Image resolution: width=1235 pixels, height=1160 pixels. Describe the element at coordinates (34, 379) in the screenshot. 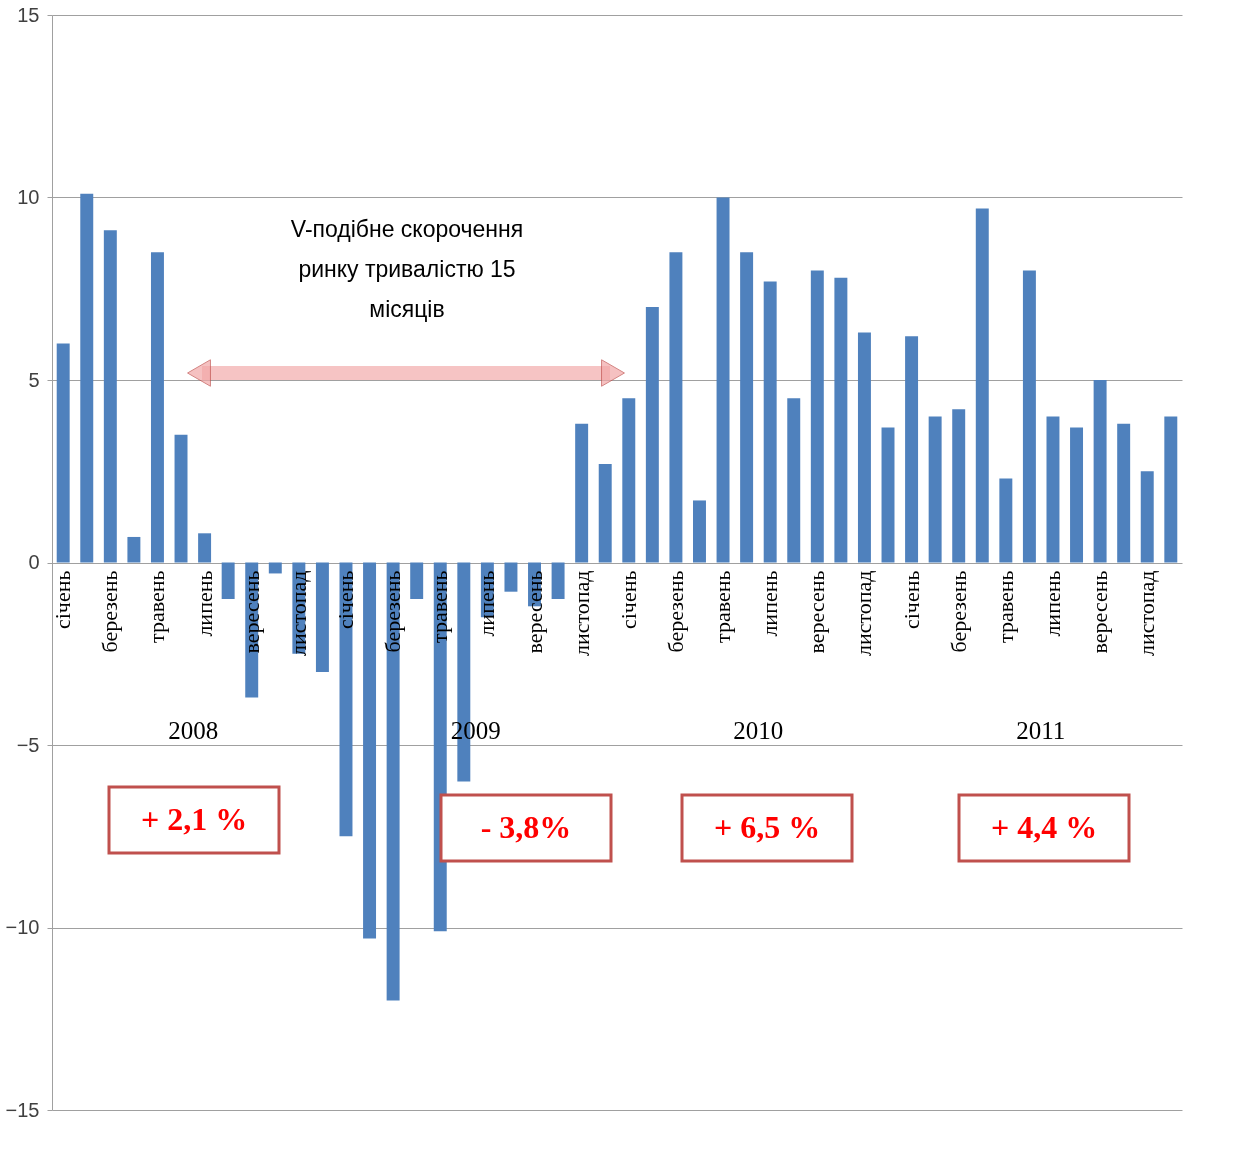

I see `y-tick-label: 5` at that location.